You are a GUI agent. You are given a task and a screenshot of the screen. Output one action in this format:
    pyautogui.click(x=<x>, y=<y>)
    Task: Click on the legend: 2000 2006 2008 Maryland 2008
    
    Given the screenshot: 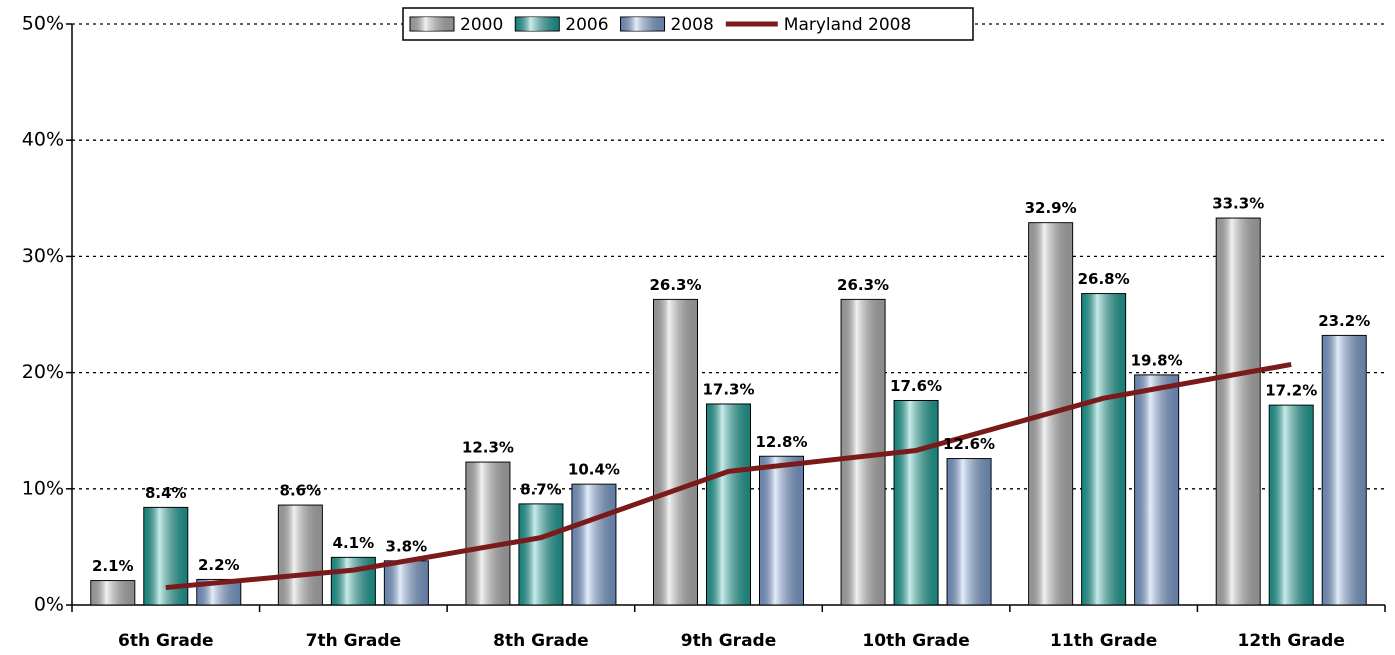 What is the action you would take?
    pyautogui.click(x=688, y=24)
    